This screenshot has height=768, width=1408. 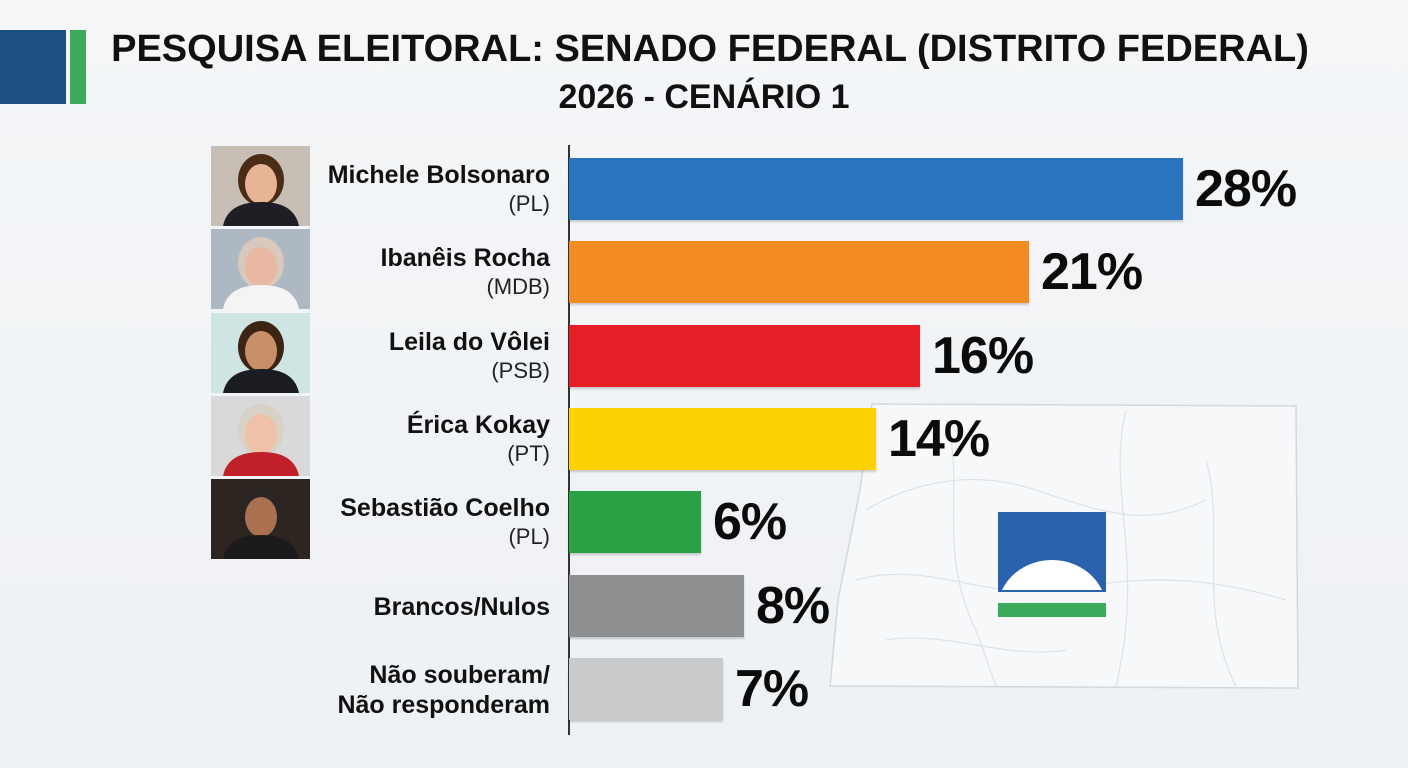 What do you see at coordinates (793, 606) in the screenshot?
I see `data-label: 8%` at bounding box center [793, 606].